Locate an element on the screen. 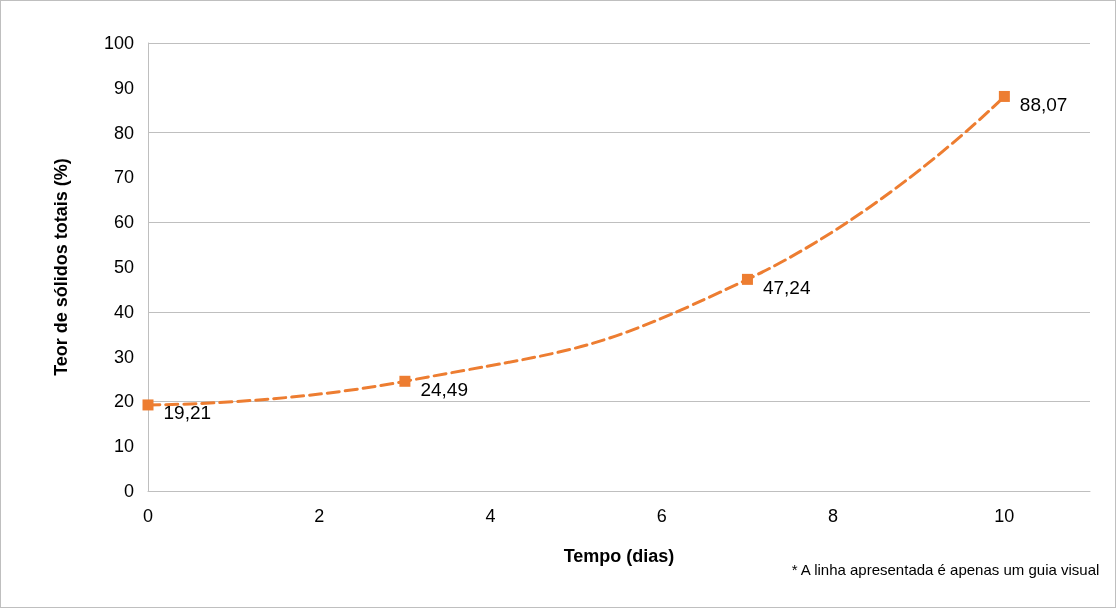 Image resolution: width=1116 pixels, height=608 pixels. x-tick-label: 6 is located at coordinates (661, 516).